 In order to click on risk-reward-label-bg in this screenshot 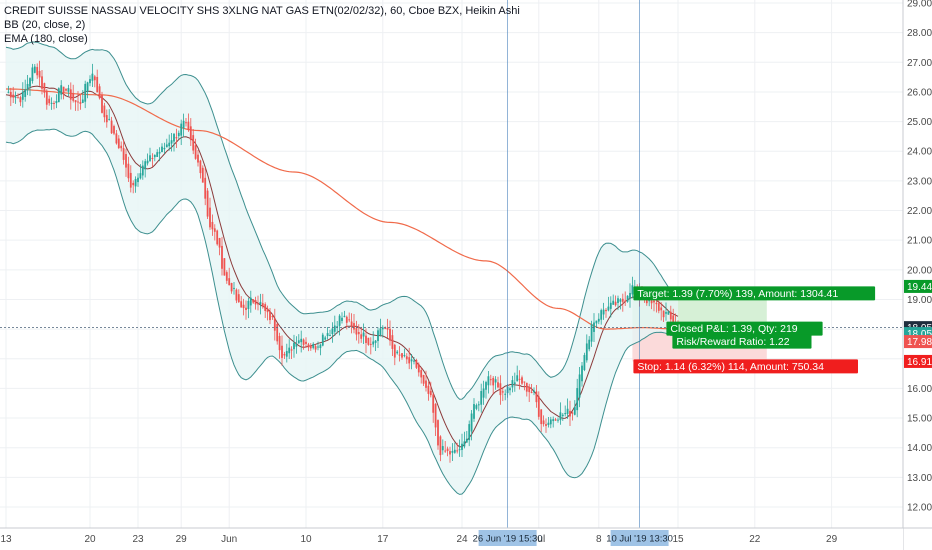, I will do `click(742, 341)`.